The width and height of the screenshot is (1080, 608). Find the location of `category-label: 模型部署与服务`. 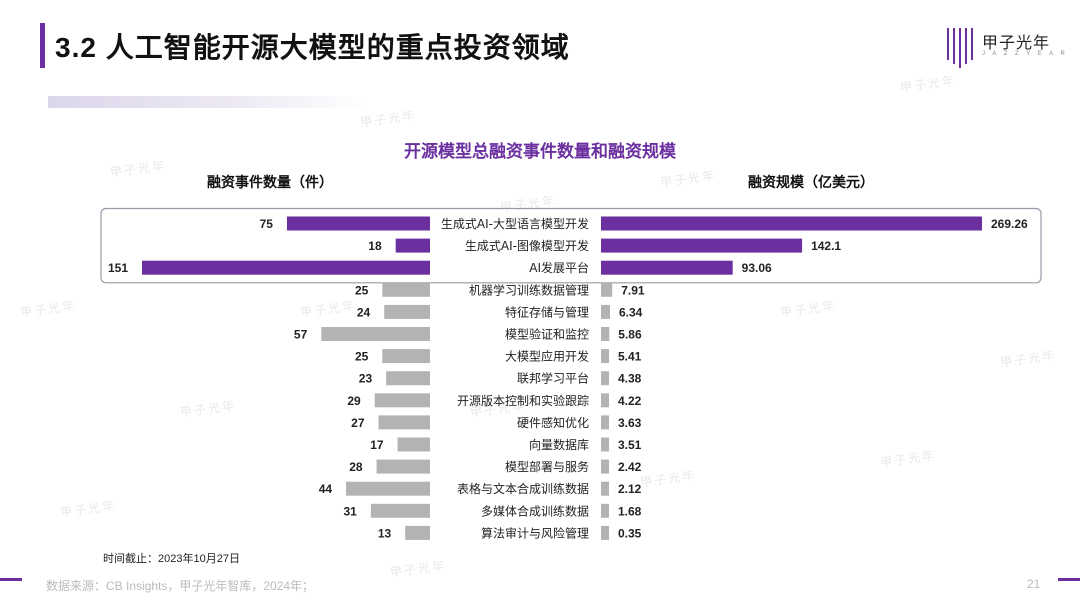

category-label: 模型部署与服务 is located at coordinates (547, 466).